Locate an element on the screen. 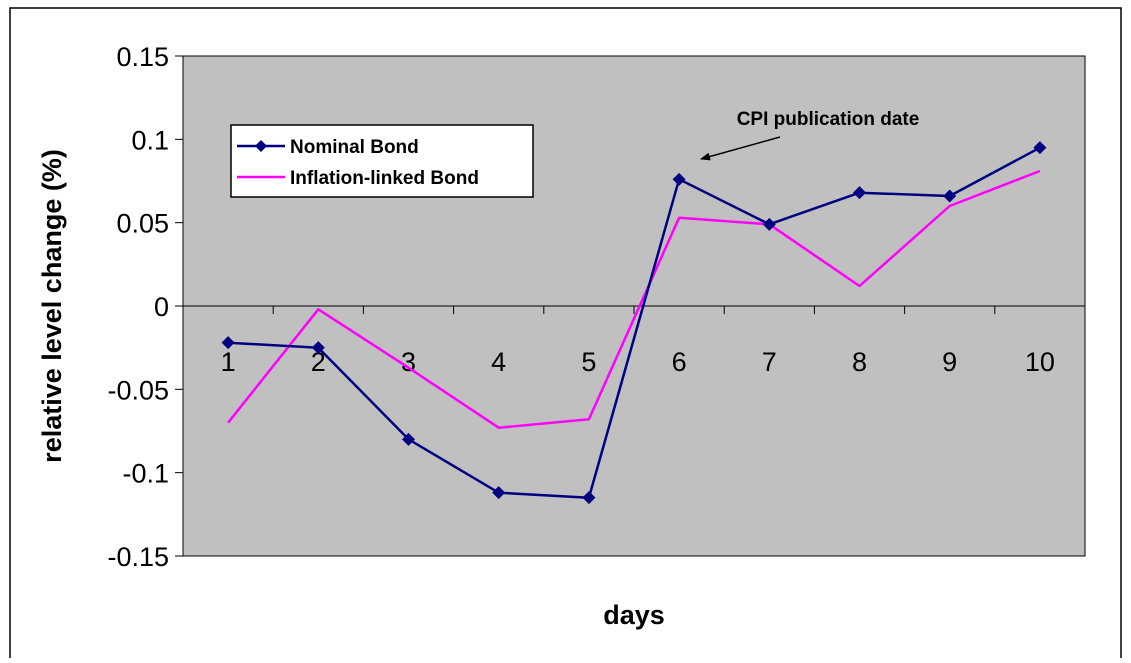  y-tick-label: 0.05 is located at coordinates (142, 224).